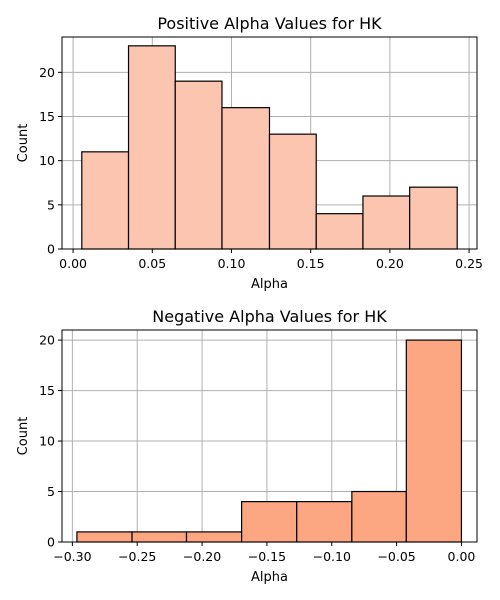  I want to click on x-tick-label: −0.15, so click(267, 556).